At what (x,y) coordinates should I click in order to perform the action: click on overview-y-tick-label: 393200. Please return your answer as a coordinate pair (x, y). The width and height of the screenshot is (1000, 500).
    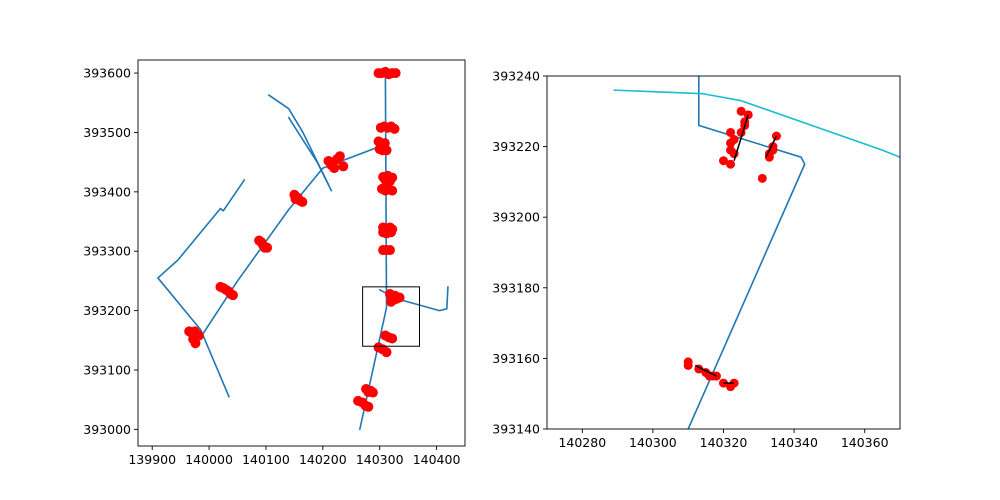
    Looking at the image, I should click on (107, 310).